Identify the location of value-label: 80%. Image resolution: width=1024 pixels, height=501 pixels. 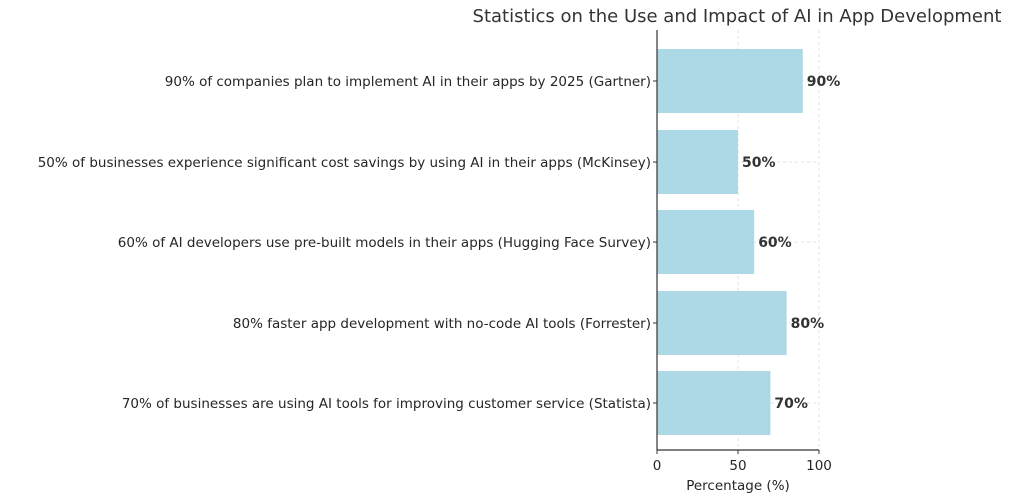
(808, 324).